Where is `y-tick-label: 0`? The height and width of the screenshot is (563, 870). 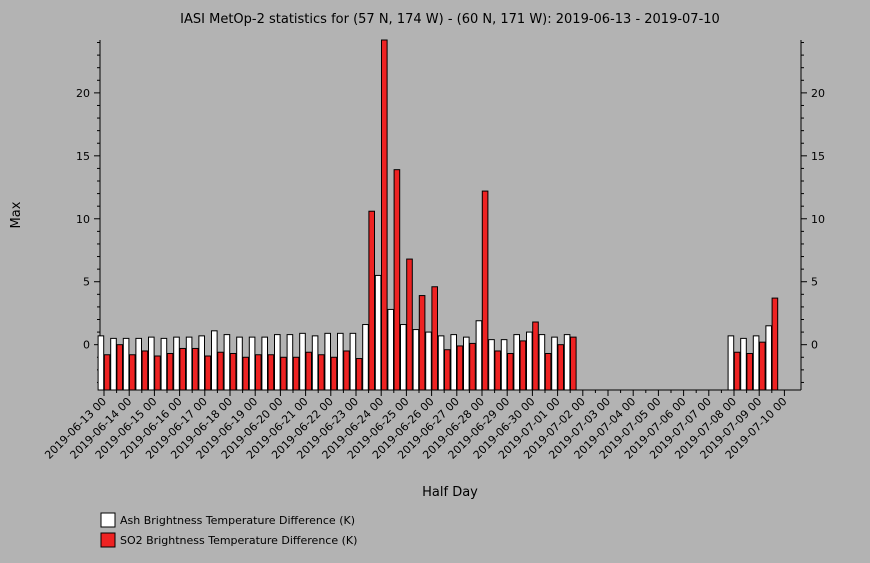
y-tick-label: 0 is located at coordinates (86, 345).